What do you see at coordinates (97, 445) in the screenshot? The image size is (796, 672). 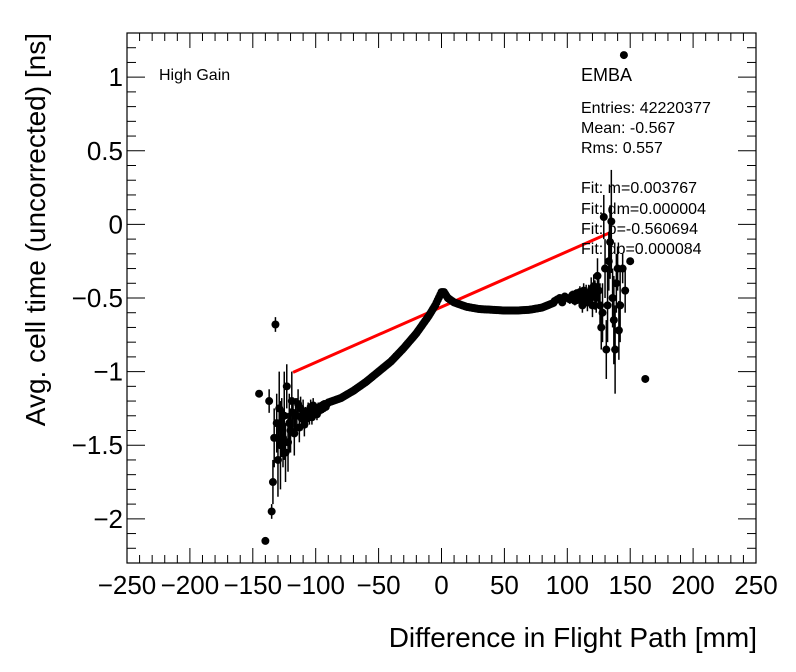 I see `y-tick-label: −1.5` at bounding box center [97, 445].